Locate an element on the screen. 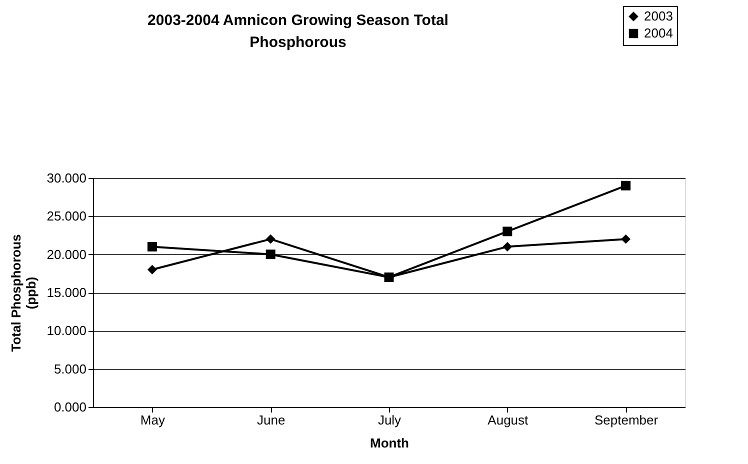 This screenshot has width=748, height=464. legend-label: 2004 is located at coordinates (658, 33).